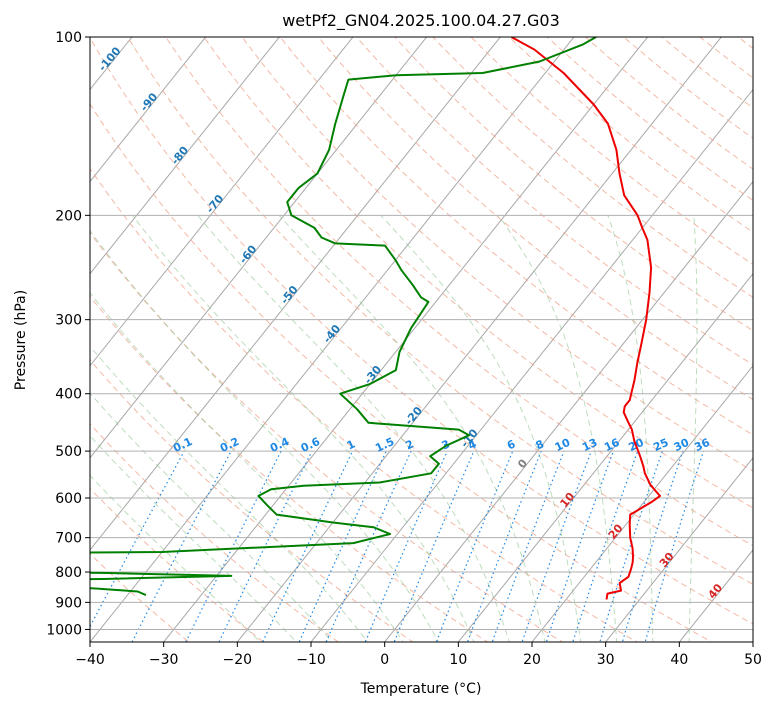 The width and height of the screenshot is (775, 708). I want to click on mixing-ratio-label: 30, so click(682, 445).